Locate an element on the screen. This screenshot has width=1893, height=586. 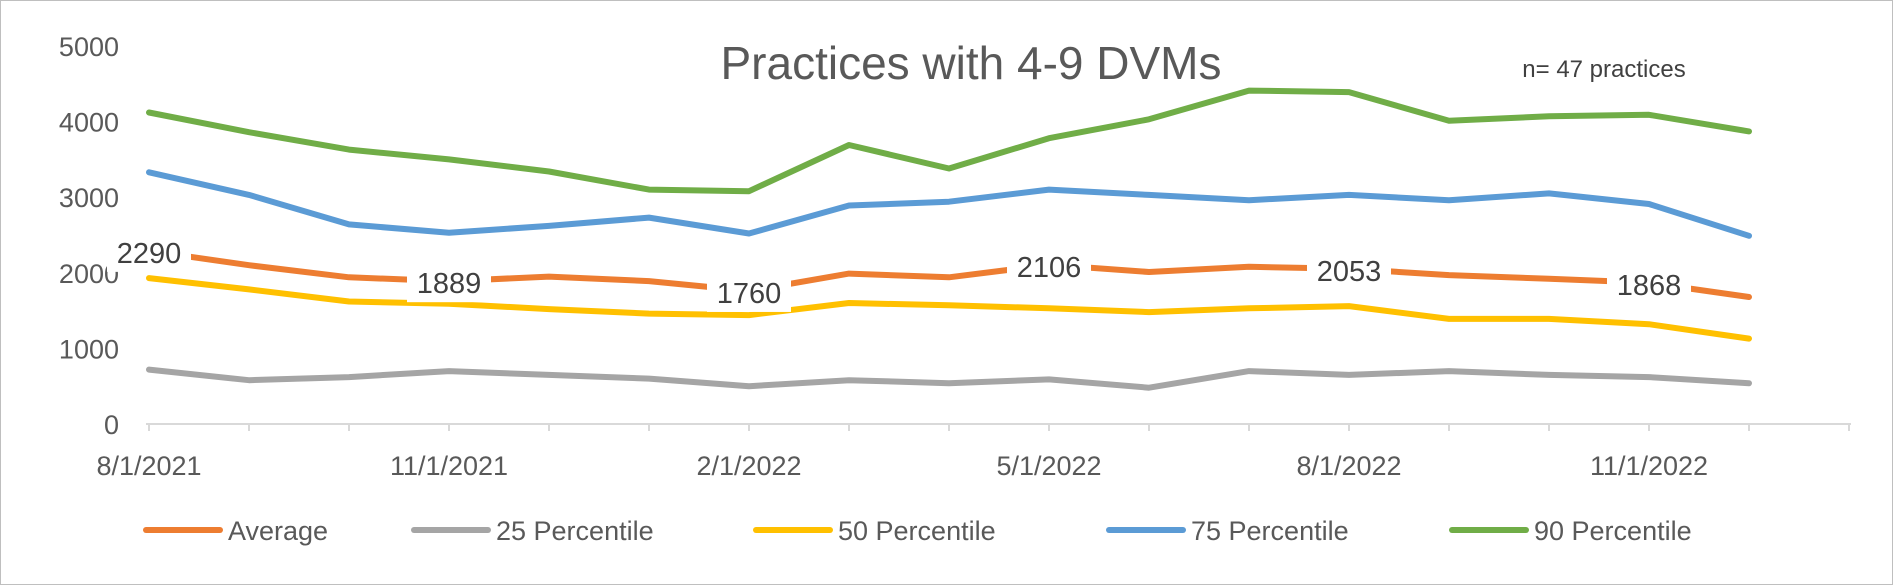
series-line-25-percentile is located at coordinates (949, 378).